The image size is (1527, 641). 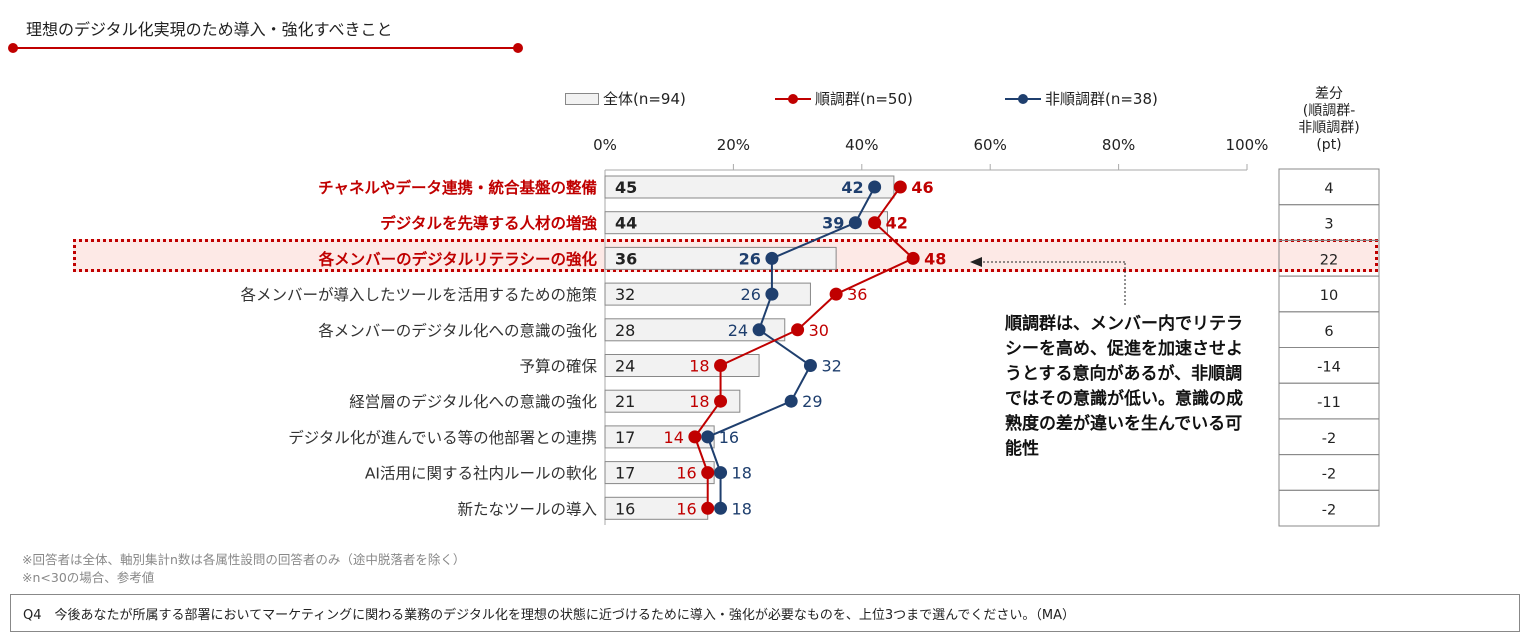 What do you see at coordinates (209, 29) in the screenshot?
I see `chart-title: 理想のデジタル化実現のため導入・強化すべきこと` at bounding box center [209, 29].